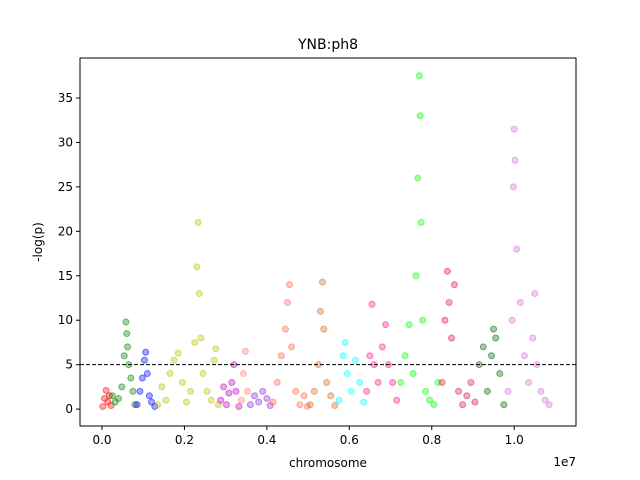 Image resolution: width=640 pixels, height=480 pixels. I want to click on y-axis-label: -log(p), so click(38, 242).